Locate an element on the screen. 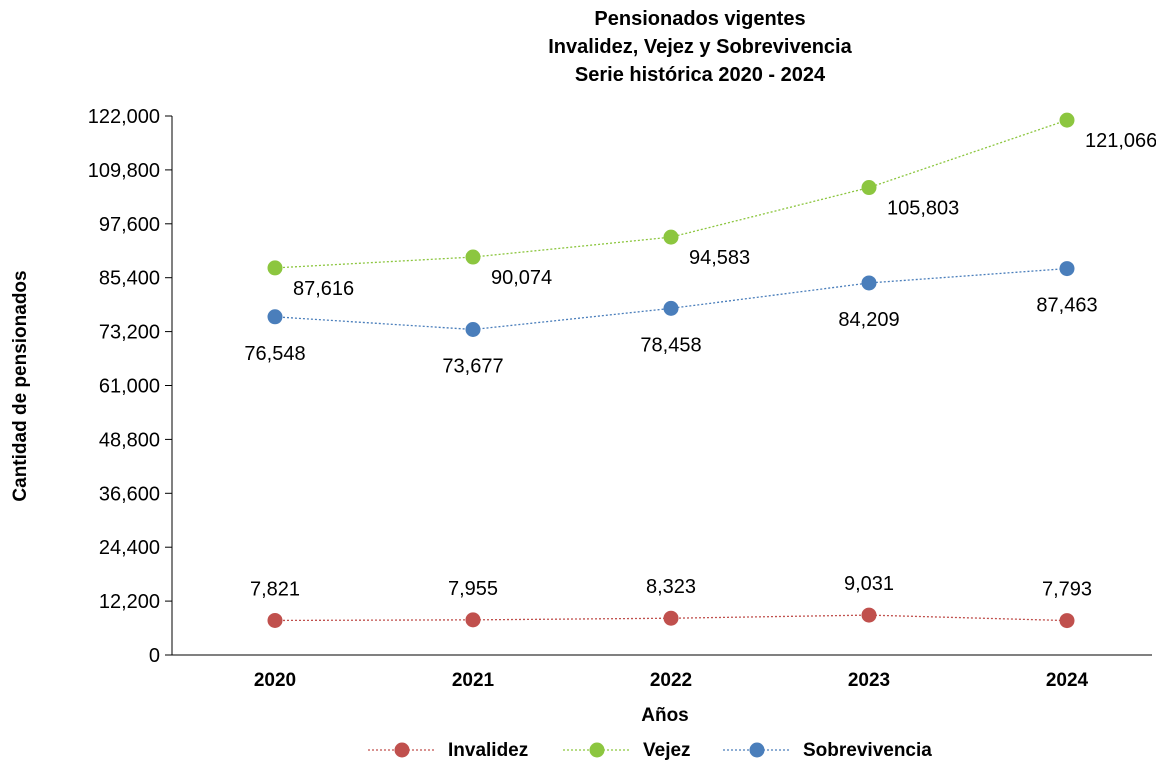 Image resolution: width=1156 pixels, height=763 pixels. legend-item-vejez: Vejez is located at coordinates (627, 750).